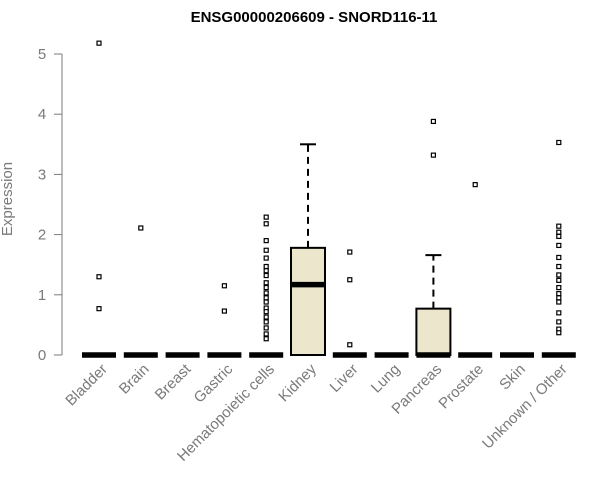 Image resolution: width=600 pixels, height=500 pixels. Describe the element at coordinates (42, 114) in the screenshot. I see `y-tick-label: 4` at that location.